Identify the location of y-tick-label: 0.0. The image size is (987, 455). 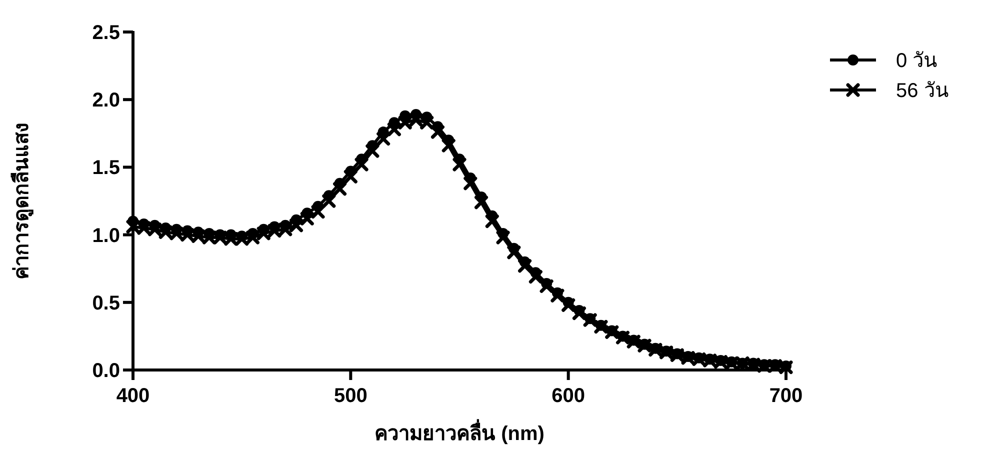
(106, 371).